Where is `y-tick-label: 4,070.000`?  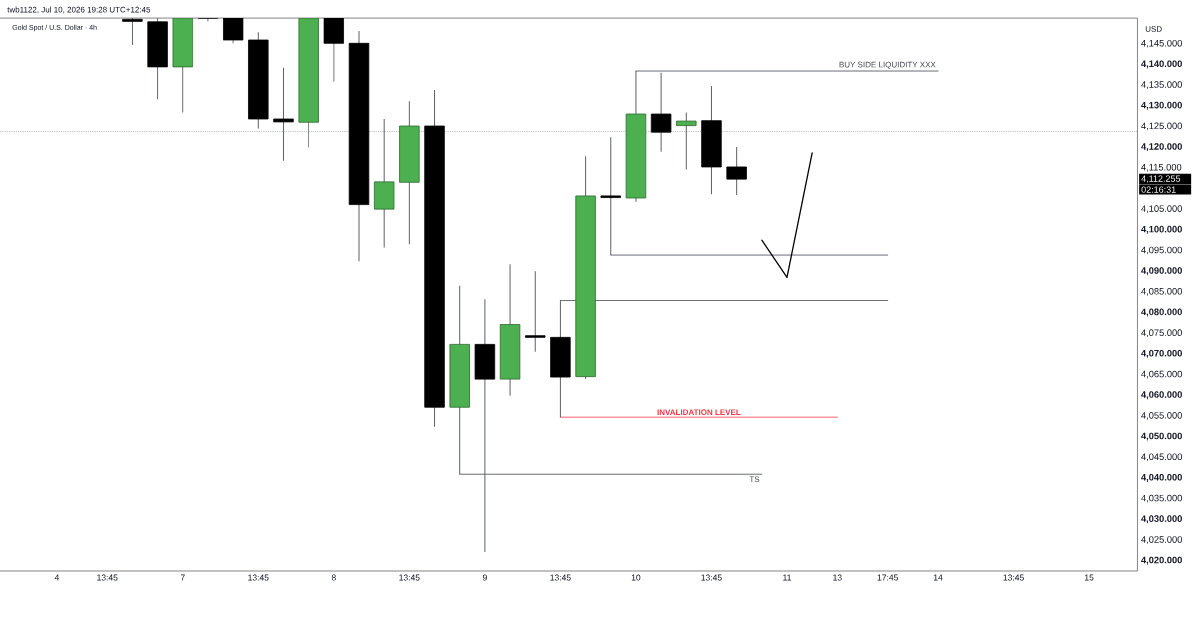 y-tick-label: 4,070.000 is located at coordinates (1161, 353).